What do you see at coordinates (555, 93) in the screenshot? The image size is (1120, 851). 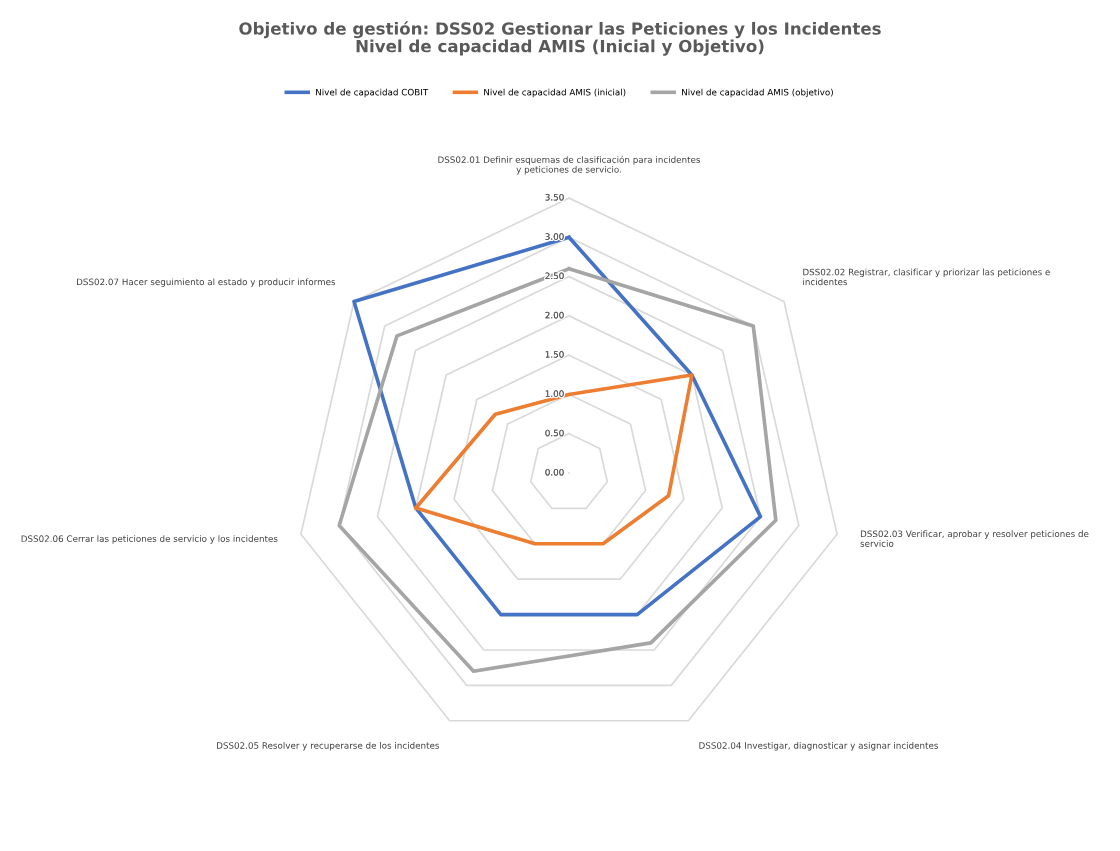 I see `legend-label: Nivel de capacidad AMIS (inicial)` at bounding box center [555, 93].